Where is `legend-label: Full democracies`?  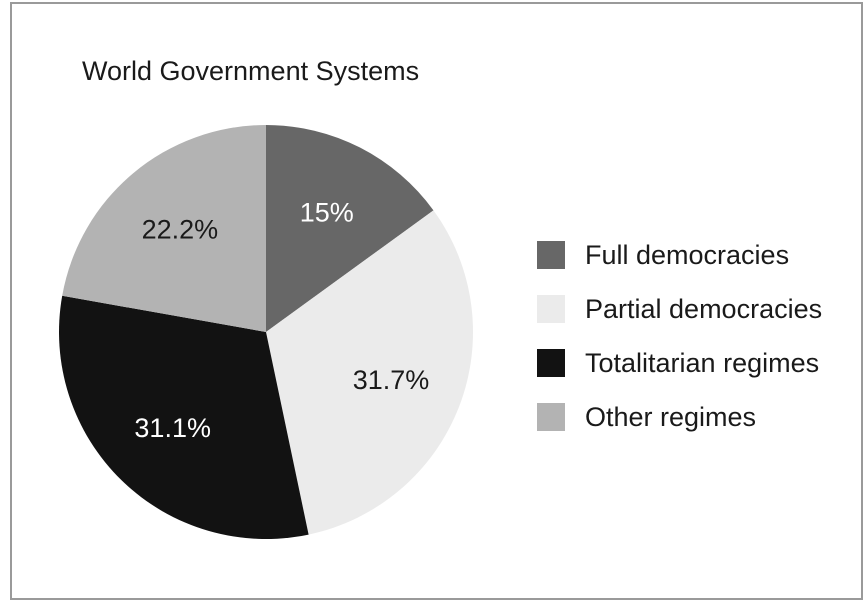 legend-label: Full democracies is located at coordinates (687, 254).